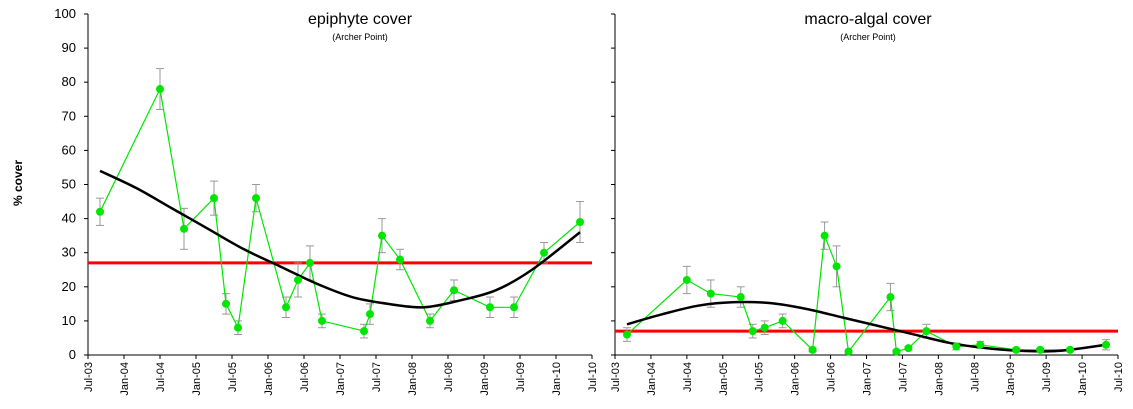  Describe the element at coordinates (69, 115) in the screenshot. I see `panel1-y-tick-label: 70` at that location.